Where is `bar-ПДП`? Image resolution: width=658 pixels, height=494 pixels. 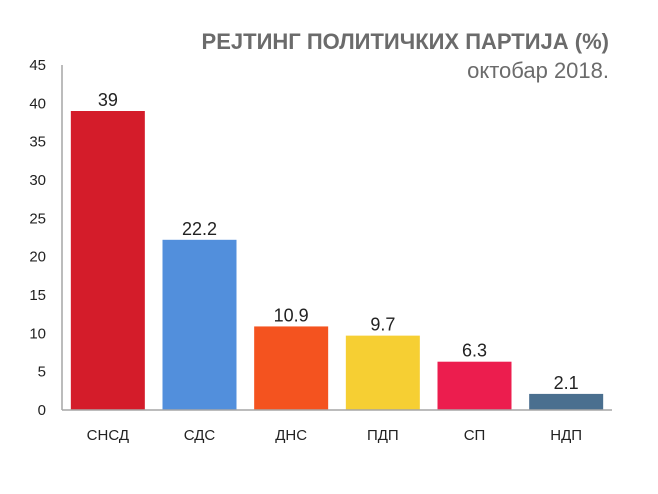
bar-ПДП is located at coordinates (382, 372).